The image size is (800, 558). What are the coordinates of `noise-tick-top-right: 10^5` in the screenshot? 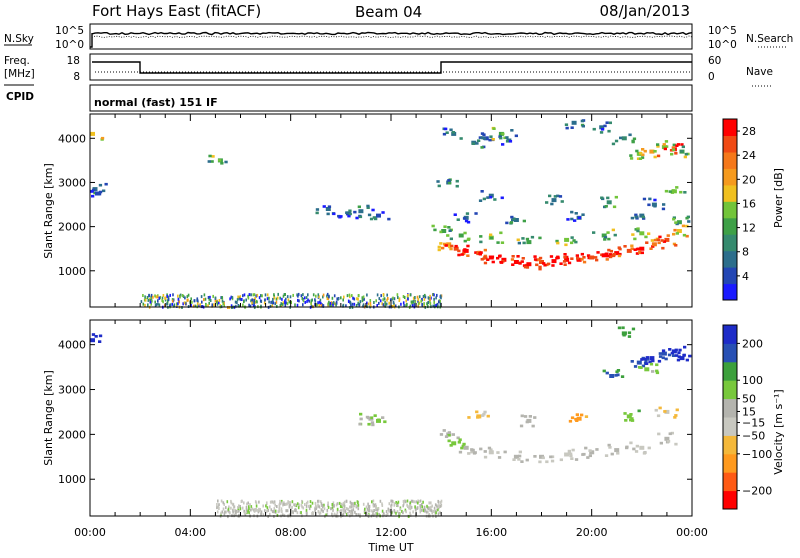 It's located at (722, 31).